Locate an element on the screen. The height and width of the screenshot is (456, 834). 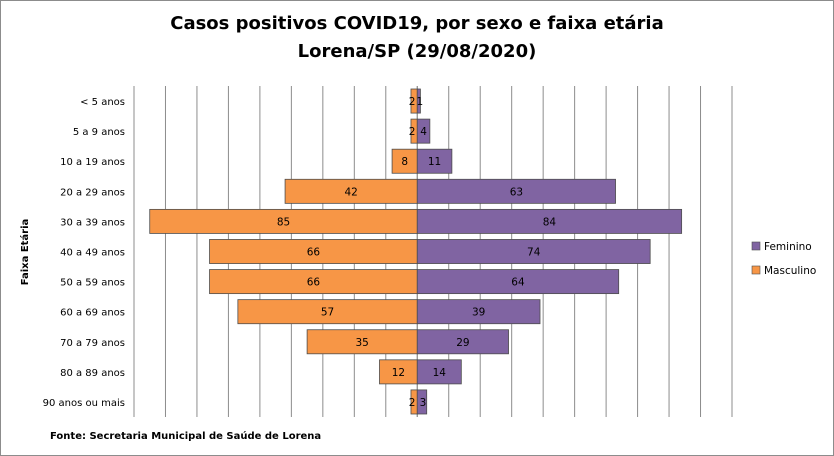
data-label-feminino: 39 is located at coordinates (478, 313).